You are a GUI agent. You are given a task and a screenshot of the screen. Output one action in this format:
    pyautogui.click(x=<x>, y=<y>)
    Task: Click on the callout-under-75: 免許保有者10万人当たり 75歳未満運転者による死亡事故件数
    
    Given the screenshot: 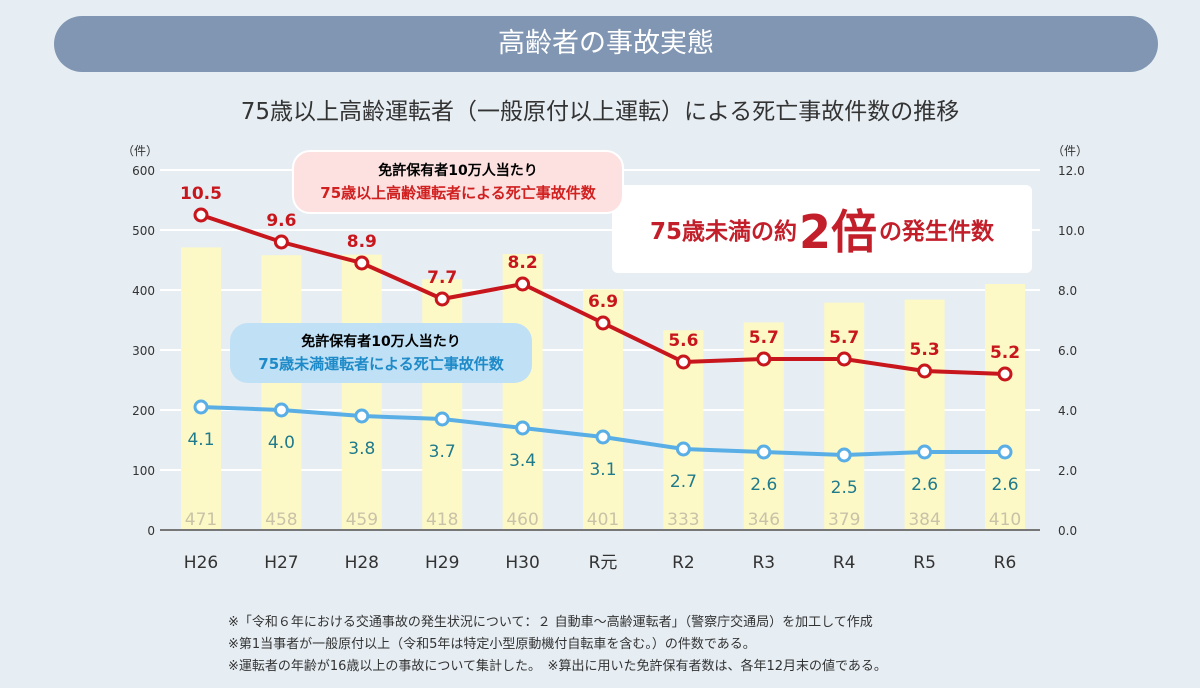 What is the action you would take?
    pyautogui.click(x=381, y=353)
    